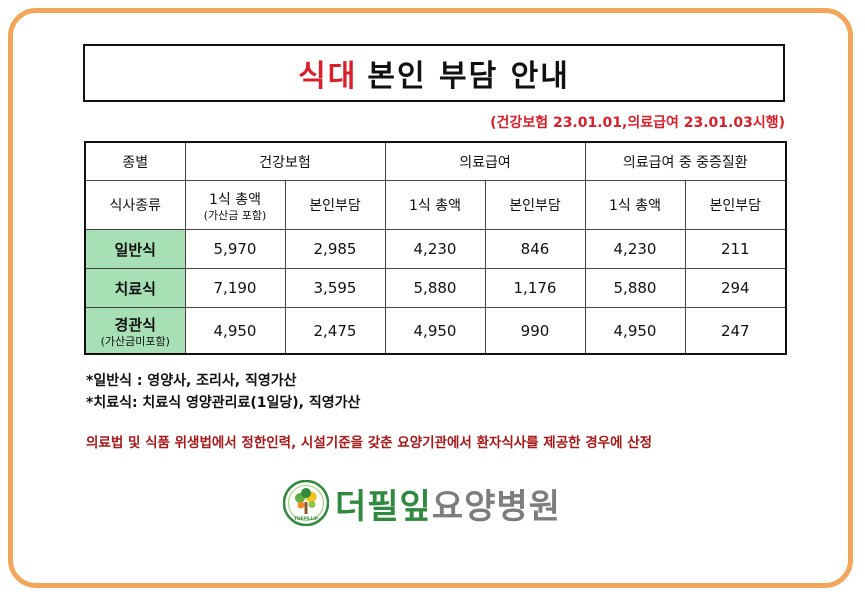 The height and width of the screenshot is (600, 865). I want to click on header-health-insurance: 건강보험, so click(285, 161).